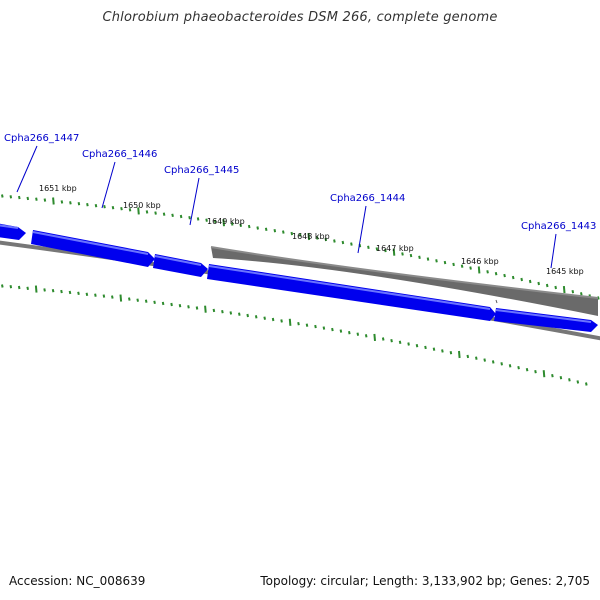 This screenshot has height=600, width=600. What do you see at coordinates (480, 261) in the screenshot?
I see `kbp-label-1646: 1646 kbp` at bounding box center [480, 261].